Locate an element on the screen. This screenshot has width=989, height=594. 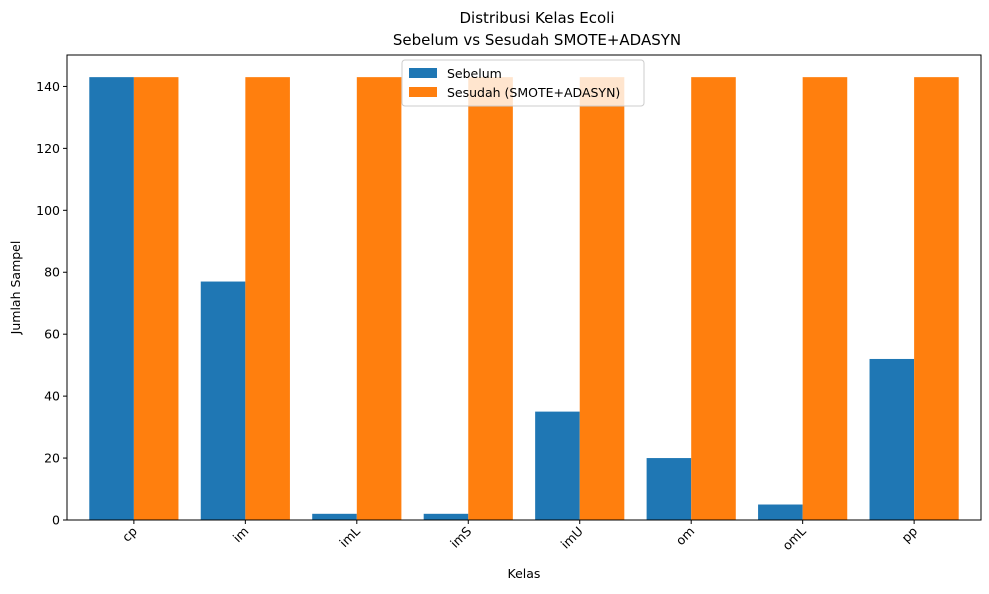
legend-label-sebelum: Sebelum is located at coordinates (474, 73).